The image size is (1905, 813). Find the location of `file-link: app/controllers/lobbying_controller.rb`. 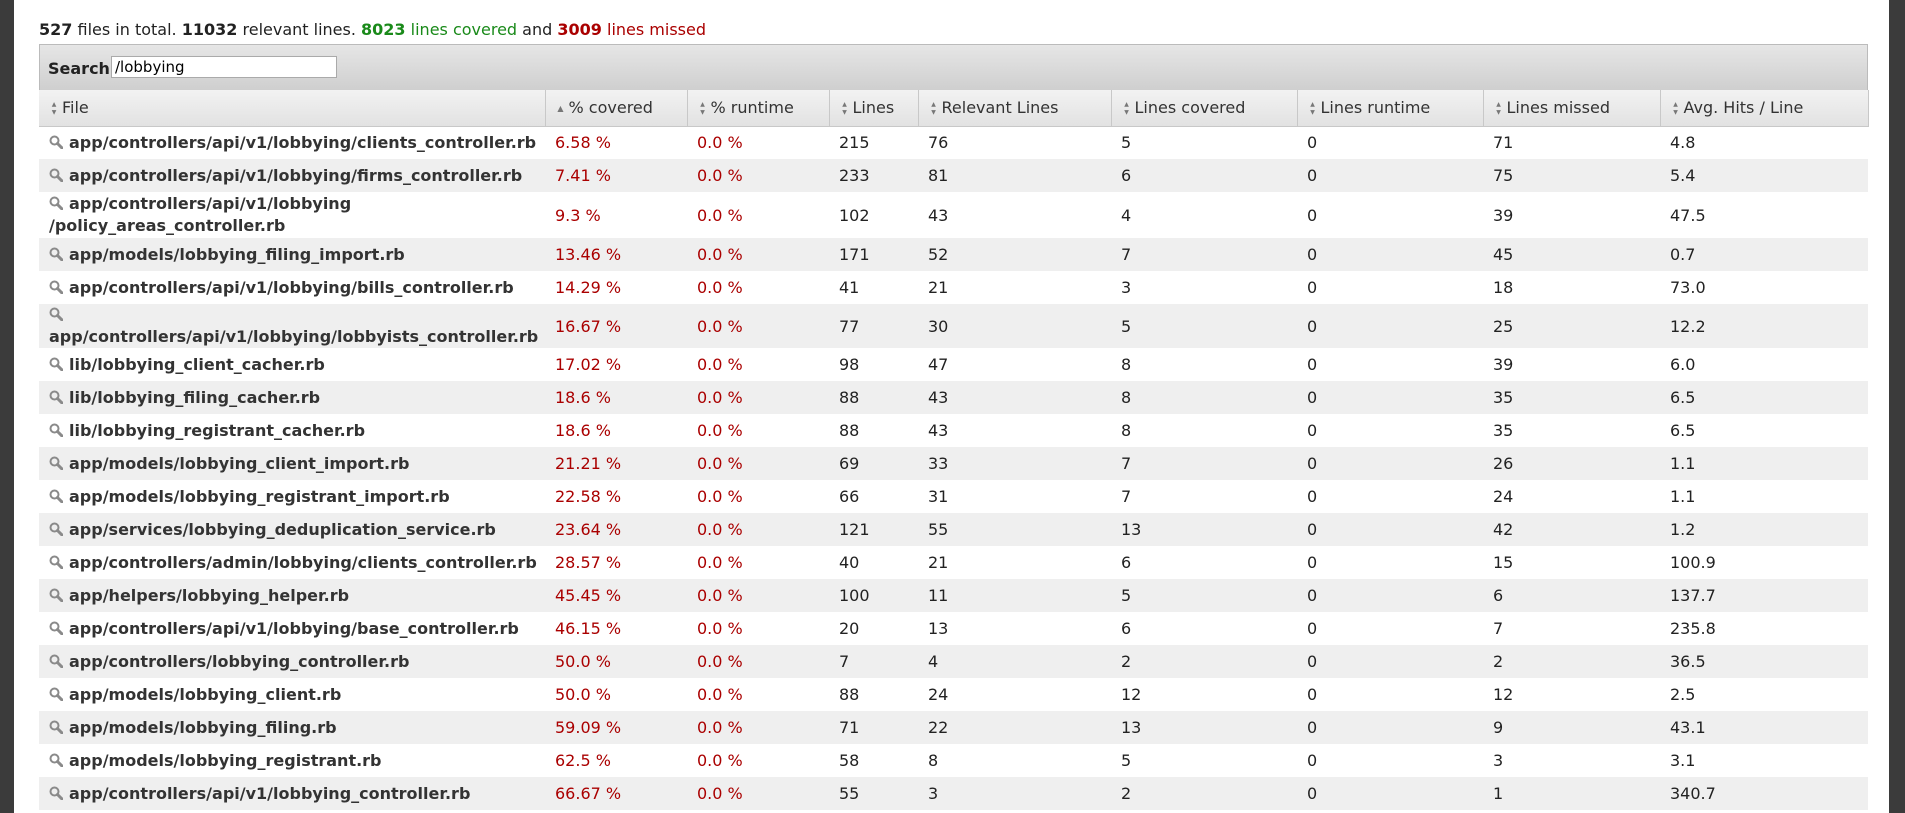

file-link: app/controllers/lobbying_controller.rb is located at coordinates (239, 661).